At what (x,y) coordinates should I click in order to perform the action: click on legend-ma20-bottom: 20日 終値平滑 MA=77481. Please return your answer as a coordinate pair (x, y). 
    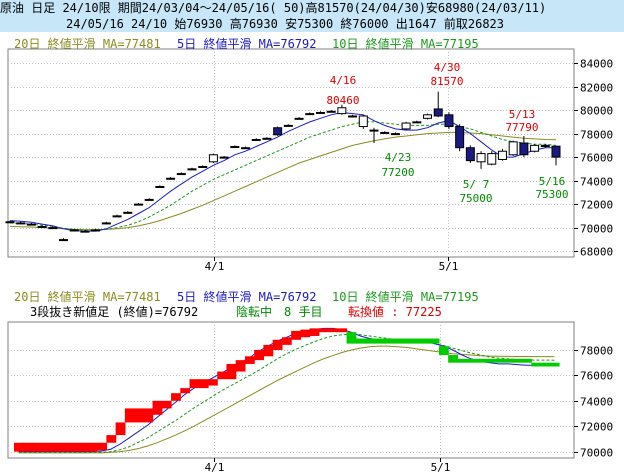
    Looking at the image, I should click on (87, 297).